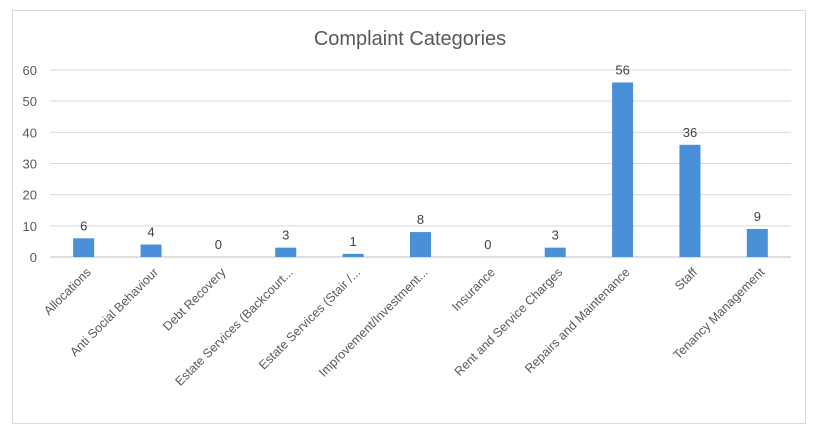 This screenshot has width=816, height=431. What do you see at coordinates (622, 69) in the screenshot?
I see `data-label: 56` at bounding box center [622, 69].